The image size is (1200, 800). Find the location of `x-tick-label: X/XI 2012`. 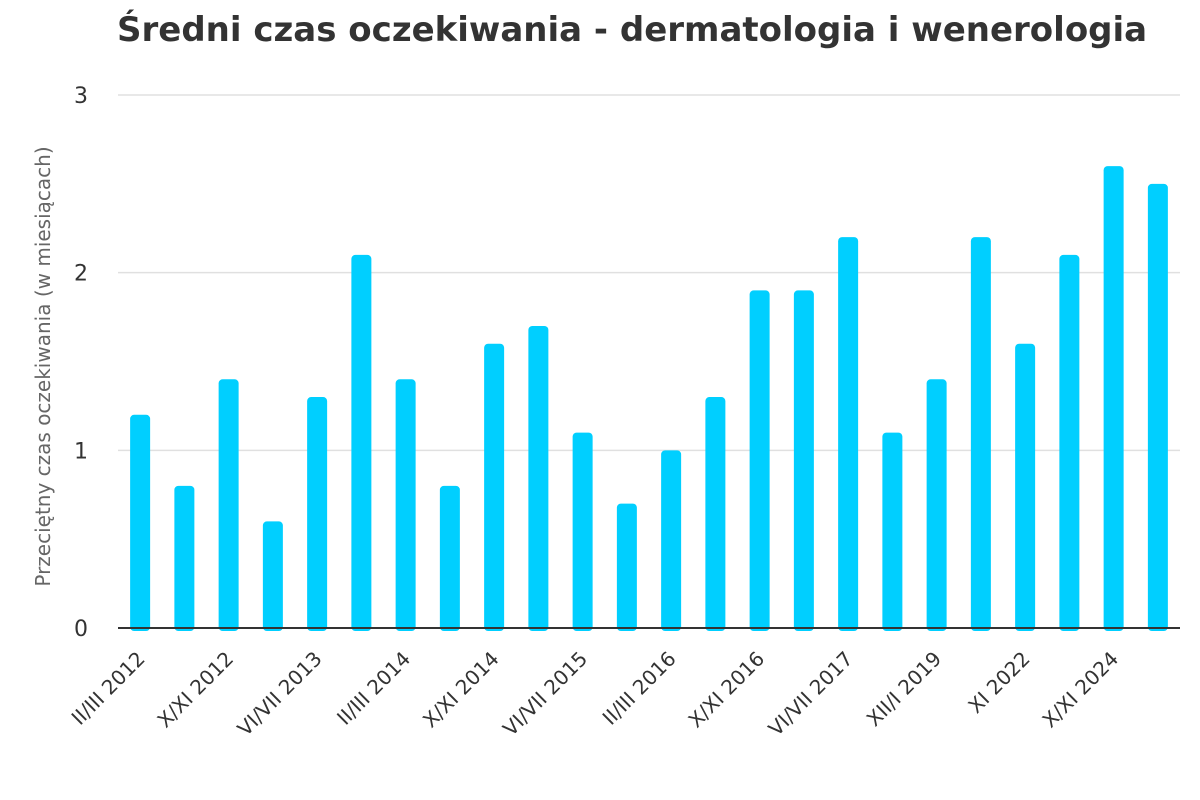

x-tick-label: X/XI 2012 is located at coordinates (195, 690).